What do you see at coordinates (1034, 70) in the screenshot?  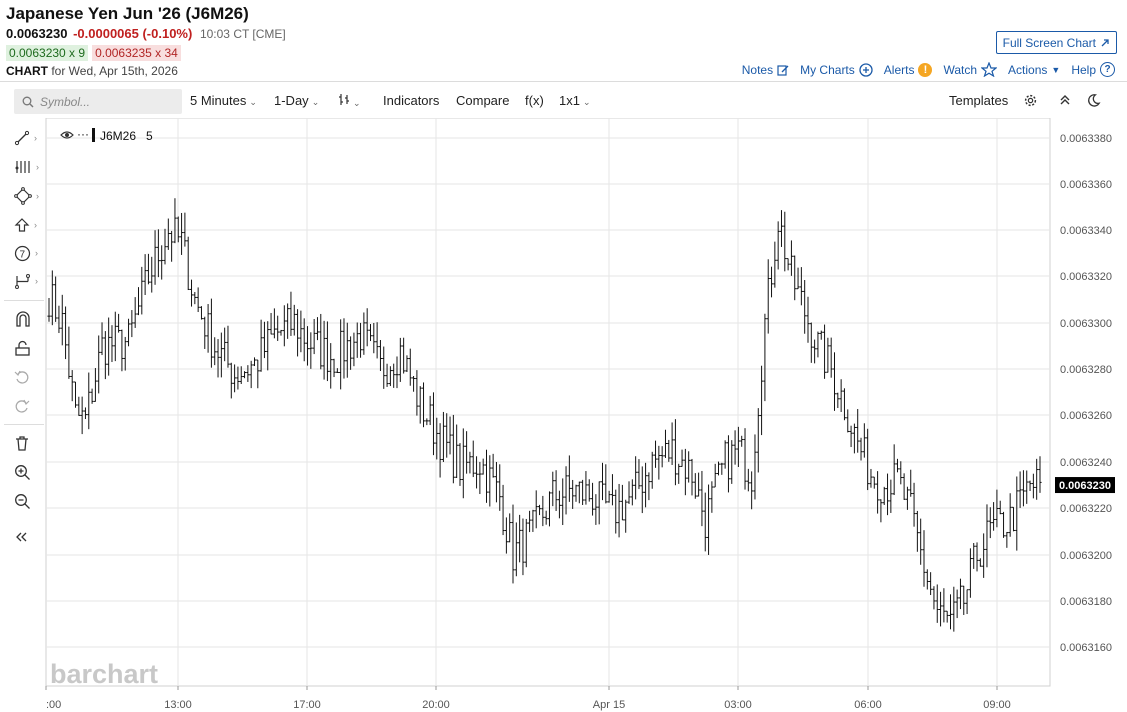 I see `actions-menu: Actions ▼` at bounding box center [1034, 70].